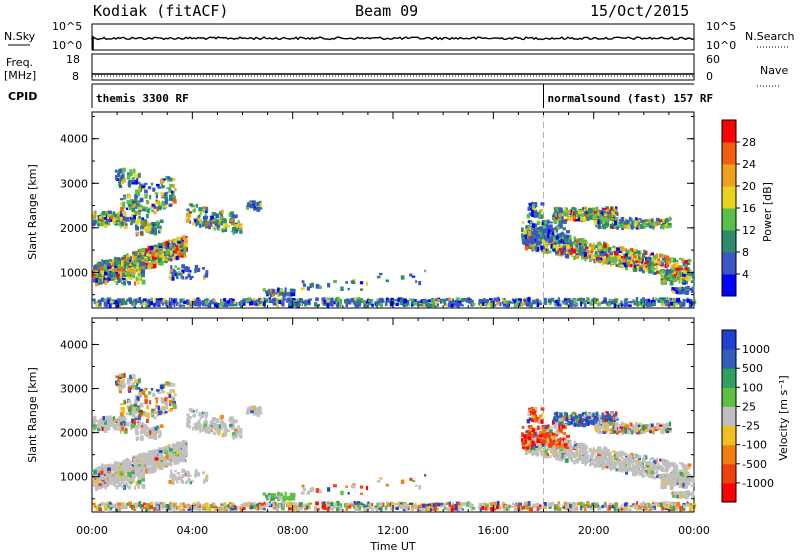 The image size is (800, 554). What do you see at coordinates (74, 272) in the screenshot?
I see `power-ytick-label-0: 1000` at bounding box center [74, 272].